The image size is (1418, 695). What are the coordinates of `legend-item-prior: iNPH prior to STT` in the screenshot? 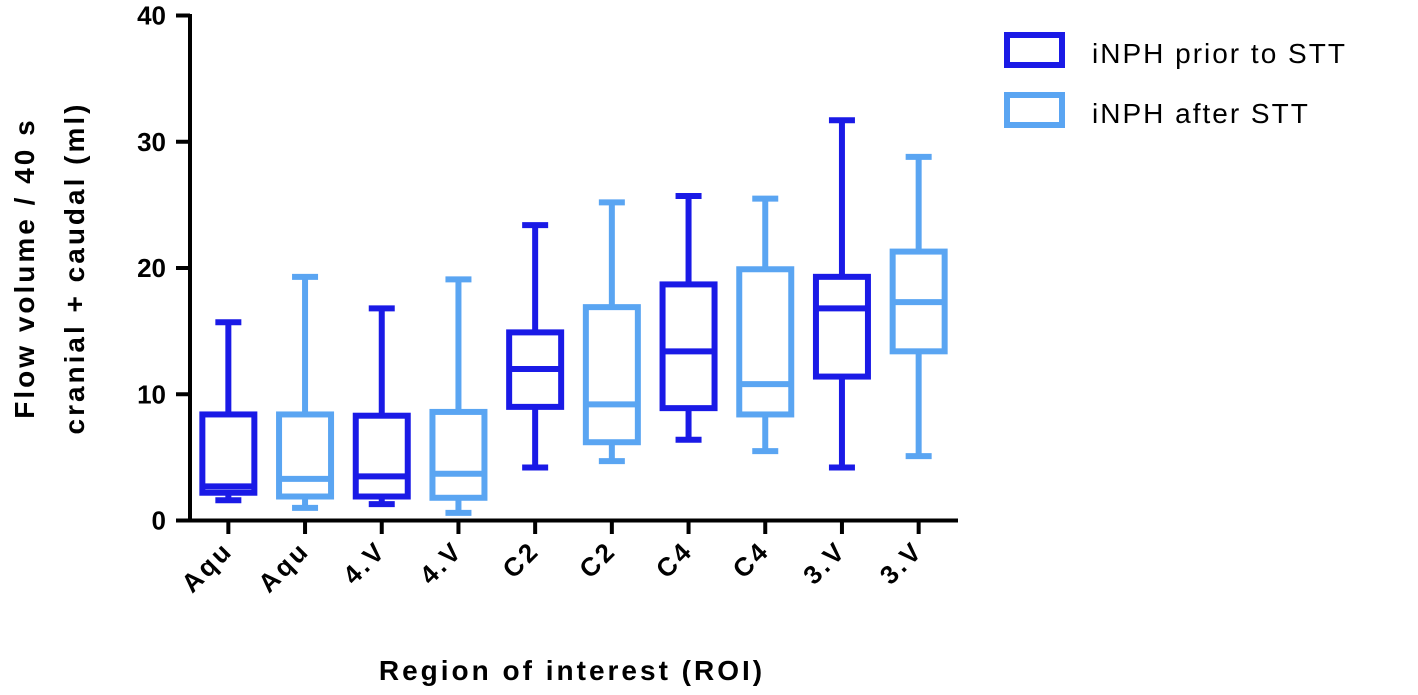 It's located at (1175, 50).